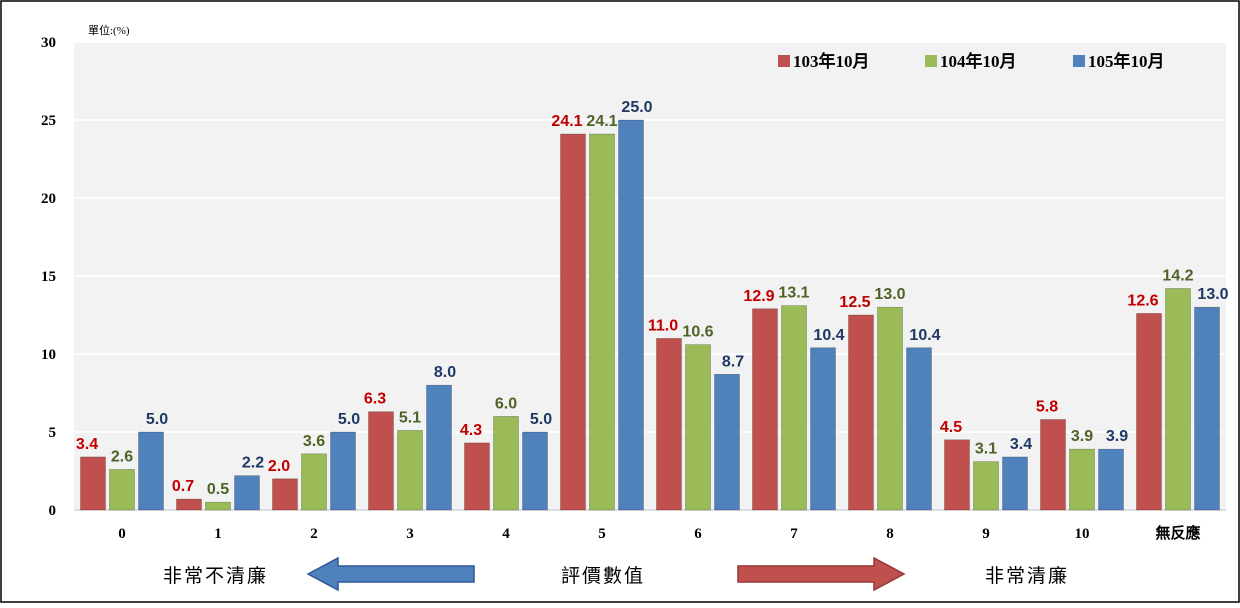 This screenshot has width=1240, height=608. What do you see at coordinates (410, 534) in the screenshot?
I see `x-tick-label: 3` at bounding box center [410, 534].